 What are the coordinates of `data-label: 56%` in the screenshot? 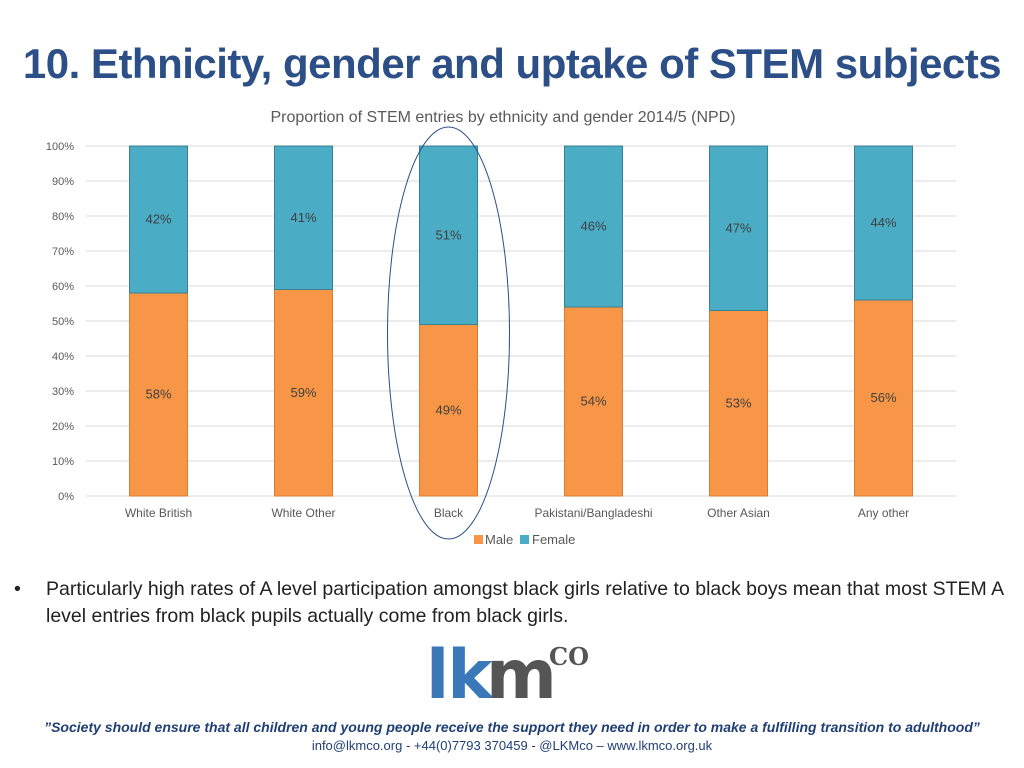 It's located at (883, 397).